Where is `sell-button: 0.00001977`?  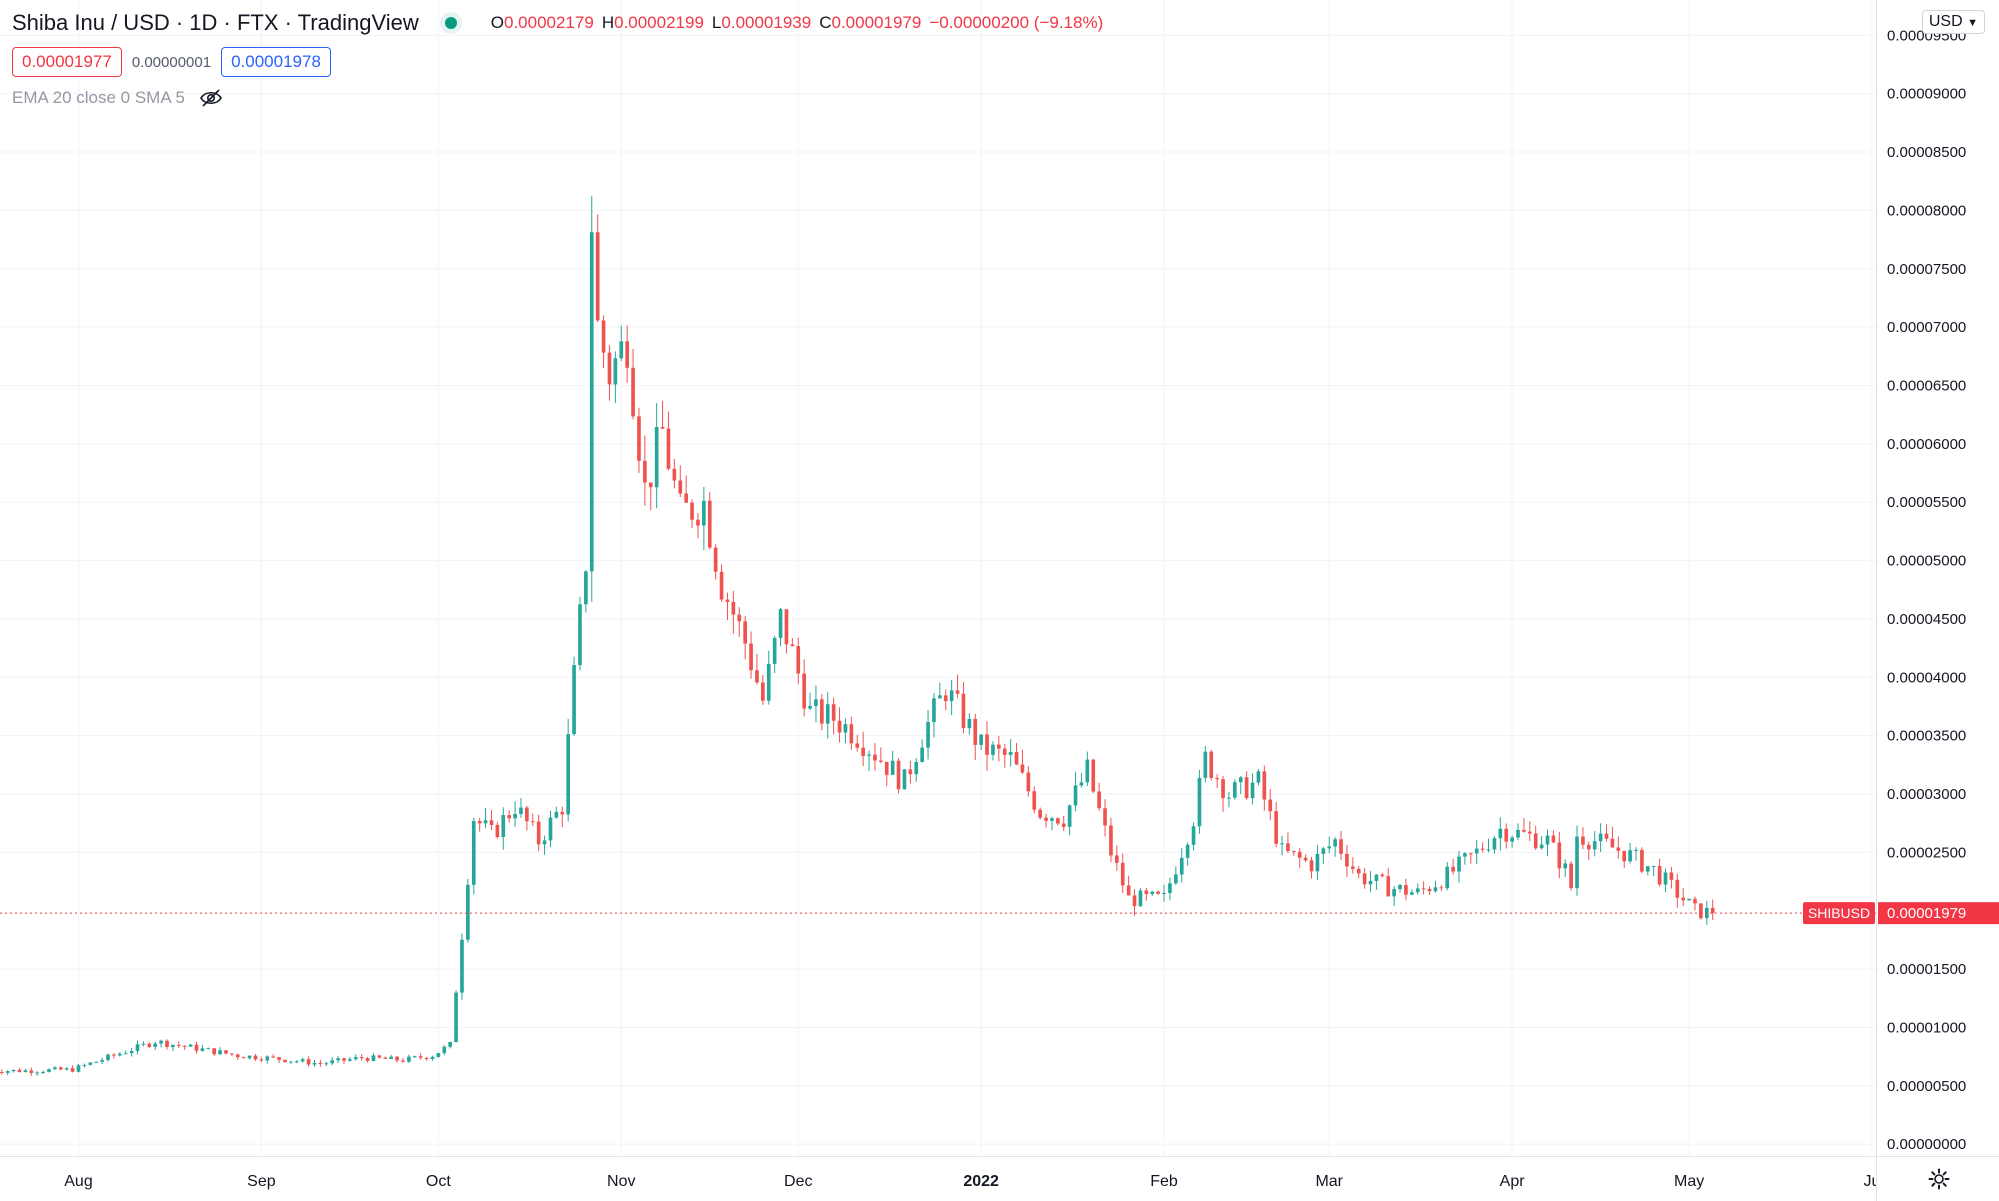 sell-button: 0.00001977 is located at coordinates (67, 62).